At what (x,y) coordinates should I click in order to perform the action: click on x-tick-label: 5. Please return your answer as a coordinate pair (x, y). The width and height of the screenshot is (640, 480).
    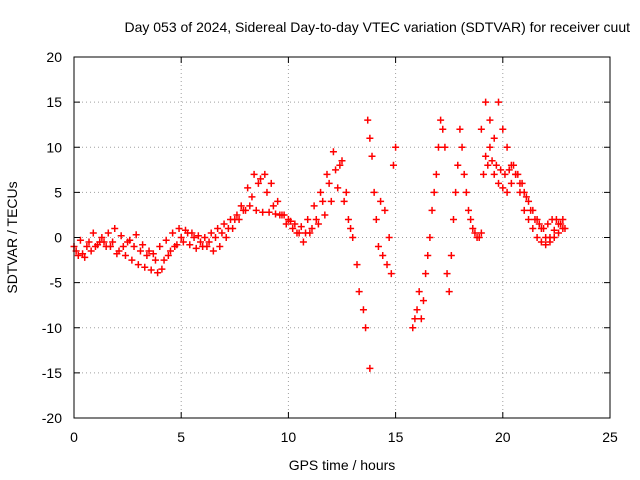
    Looking at the image, I should click on (181, 437).